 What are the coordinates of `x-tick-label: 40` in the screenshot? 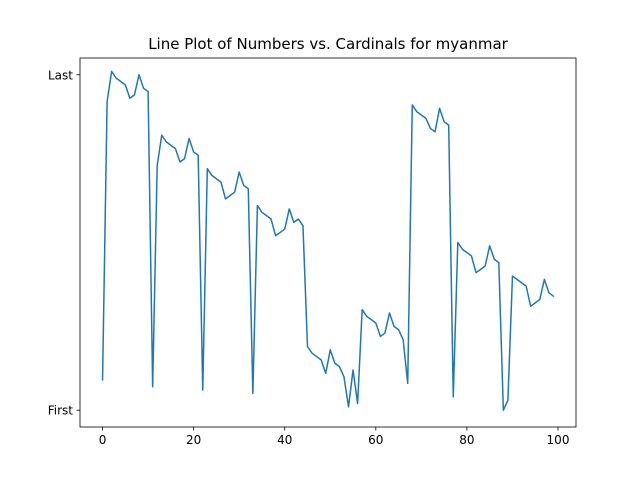 It's located at (284, 440).